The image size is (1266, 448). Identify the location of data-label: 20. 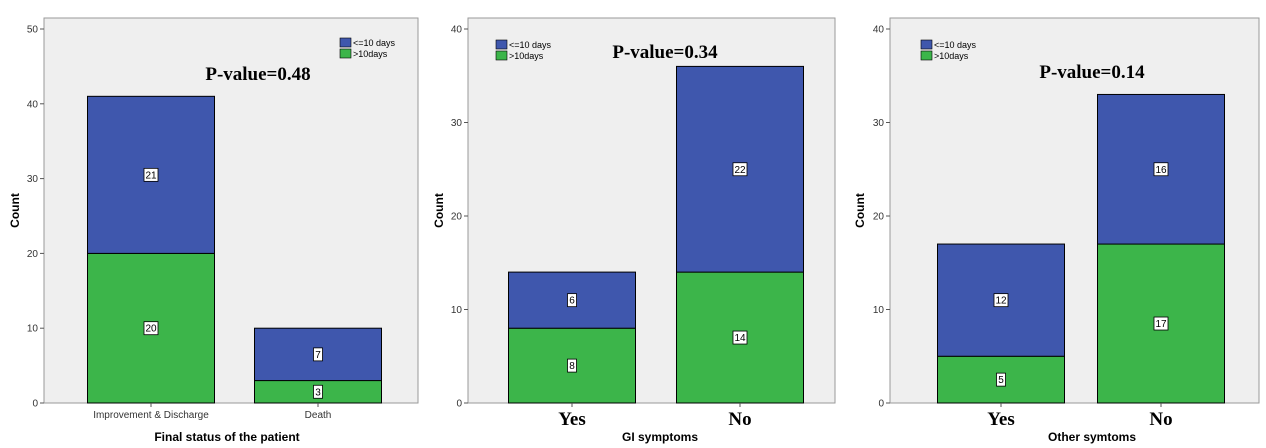
(151, 329).